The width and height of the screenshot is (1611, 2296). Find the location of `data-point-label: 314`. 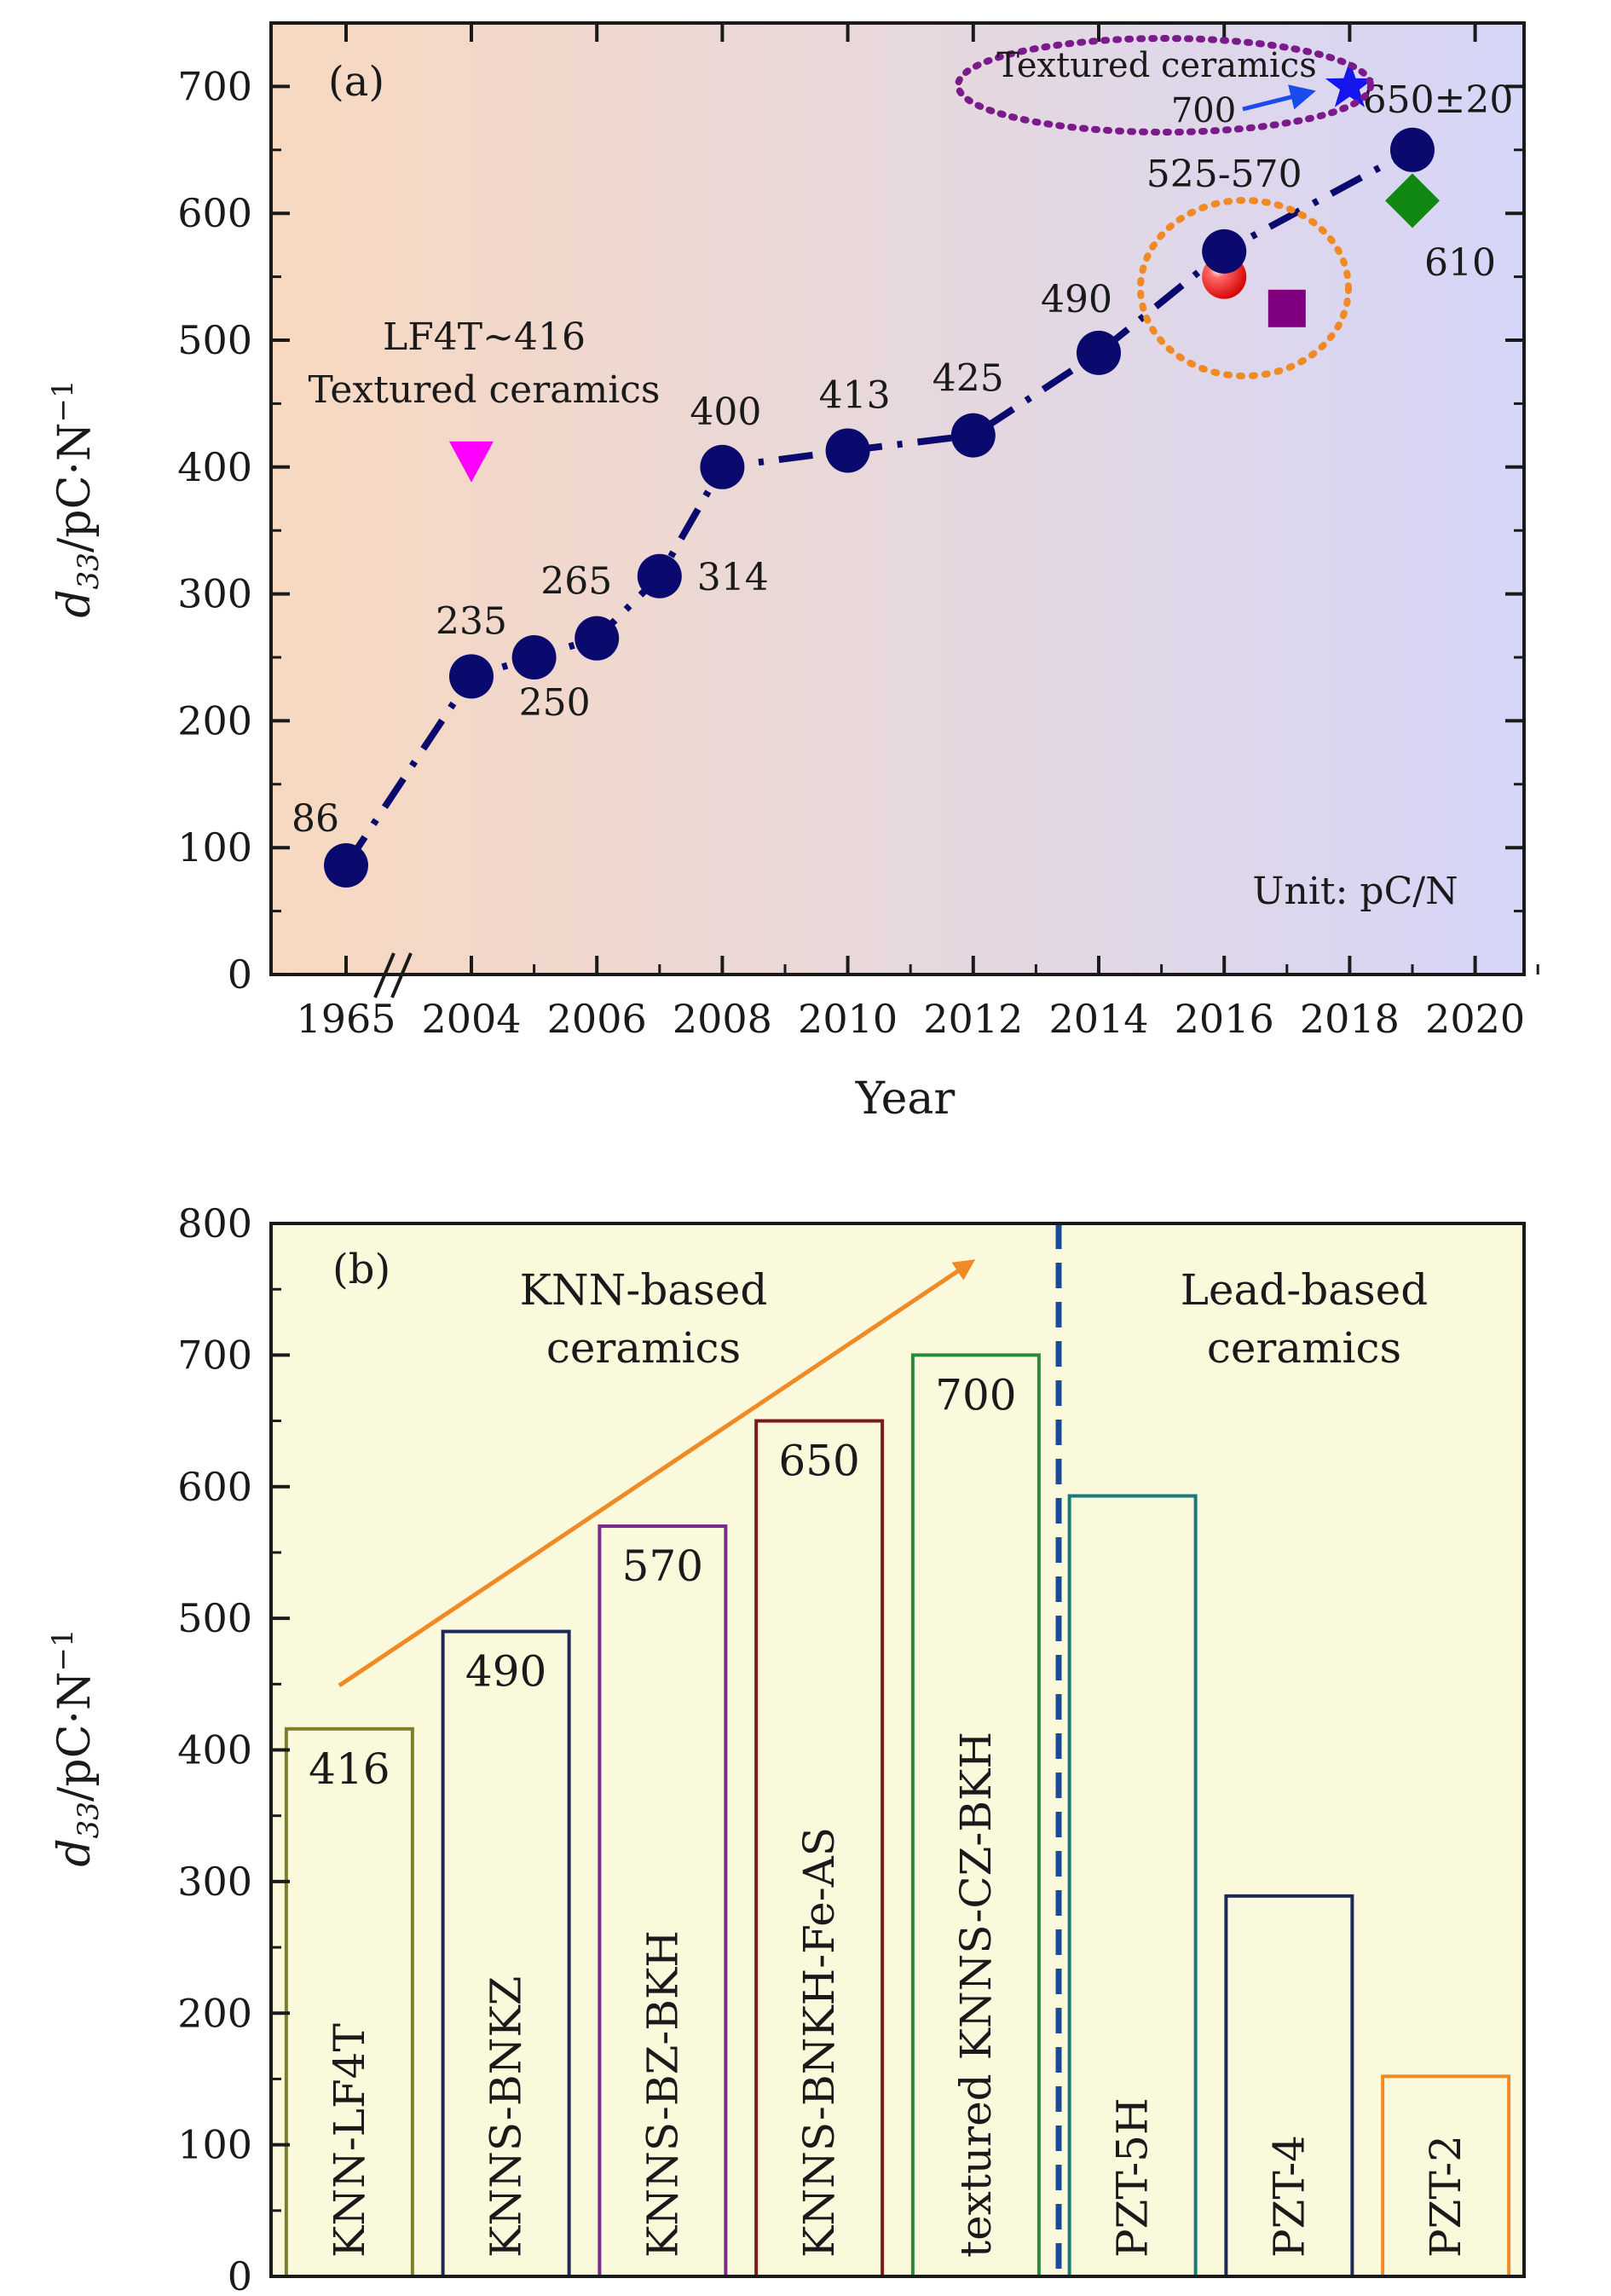

data-point-label: 314 is located at coordinates (733, 578).